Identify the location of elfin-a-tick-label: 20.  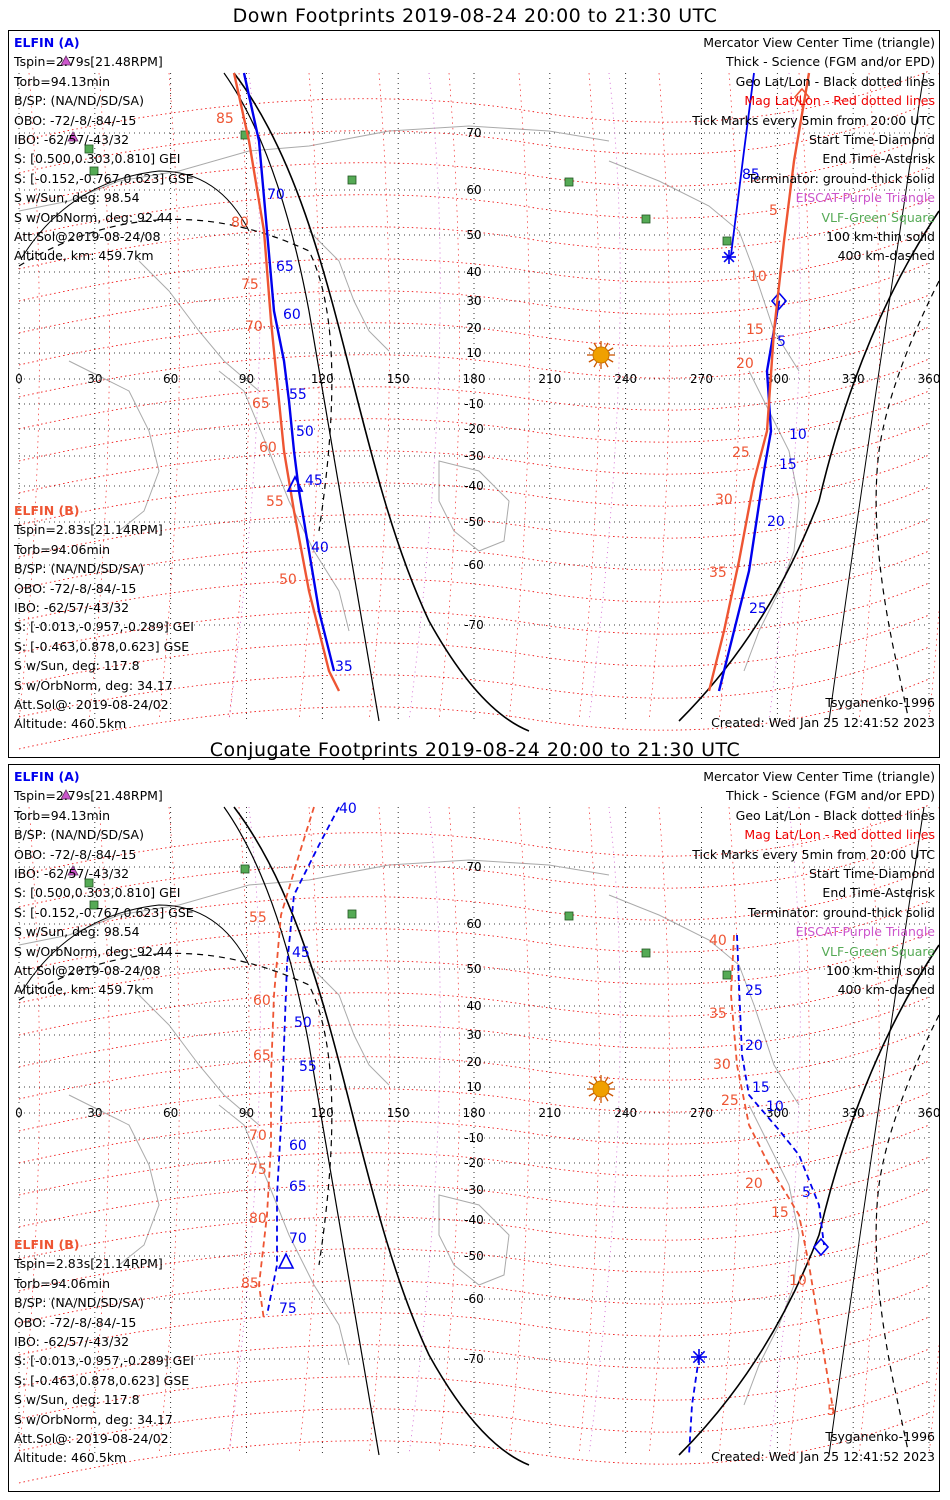
(754, 1046).